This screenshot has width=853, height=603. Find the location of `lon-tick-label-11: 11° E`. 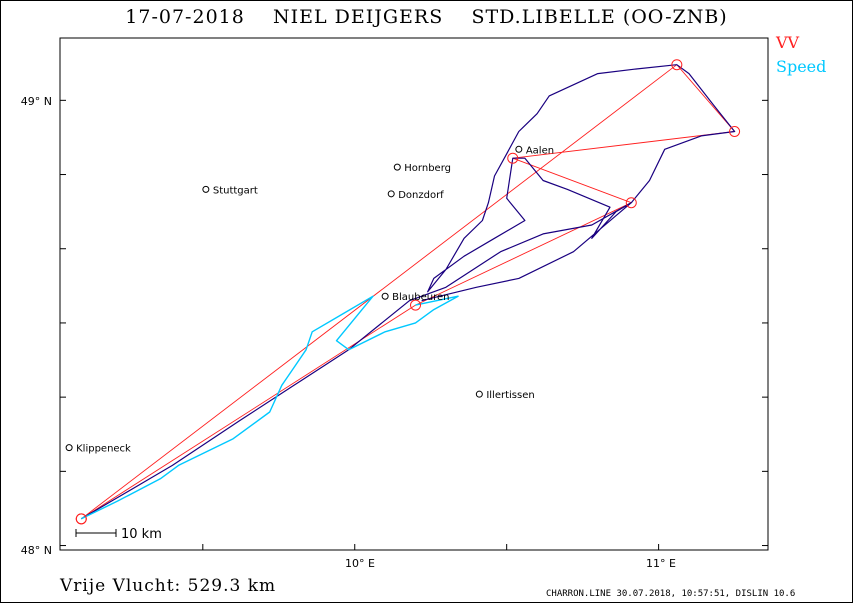

lon-tick-label-11: 11° E is located at coordinates (661, 563).